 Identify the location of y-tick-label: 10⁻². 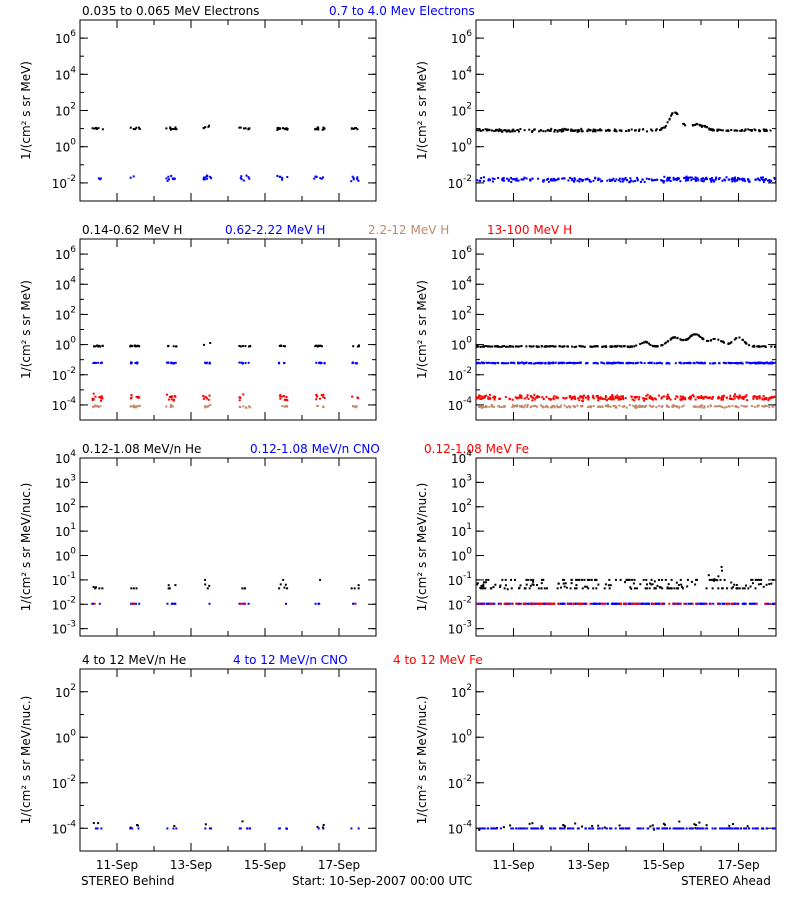
(460, 374).